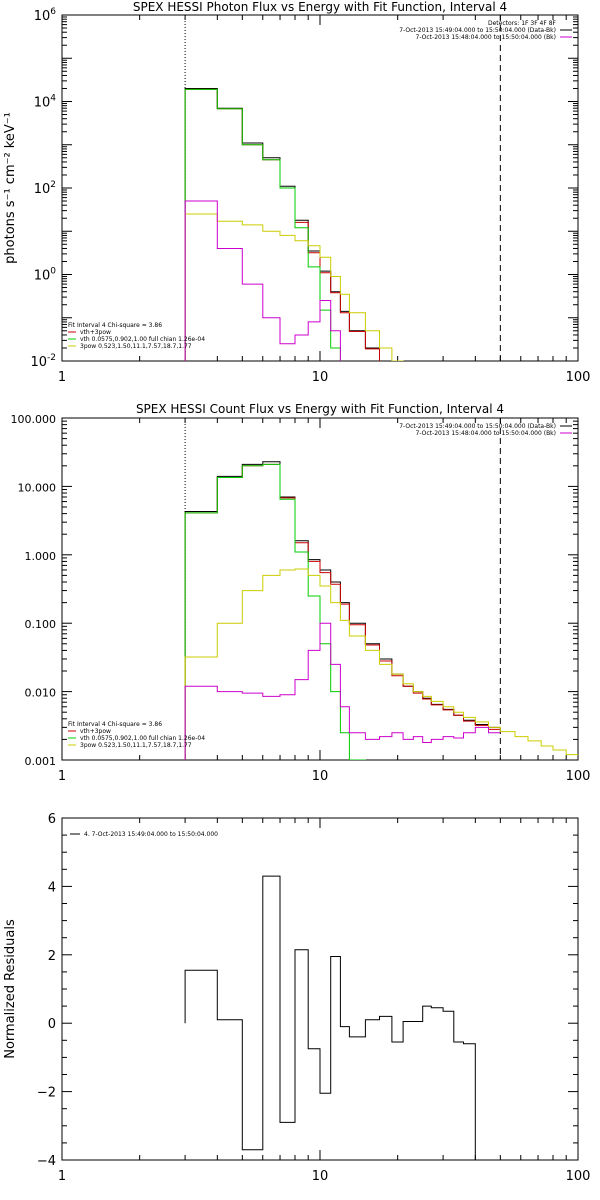 The image size is (600, 1200). Describe the element at coordinates (53, 99) in the screenshot. I see `y-tick-exp: 4` at that location.